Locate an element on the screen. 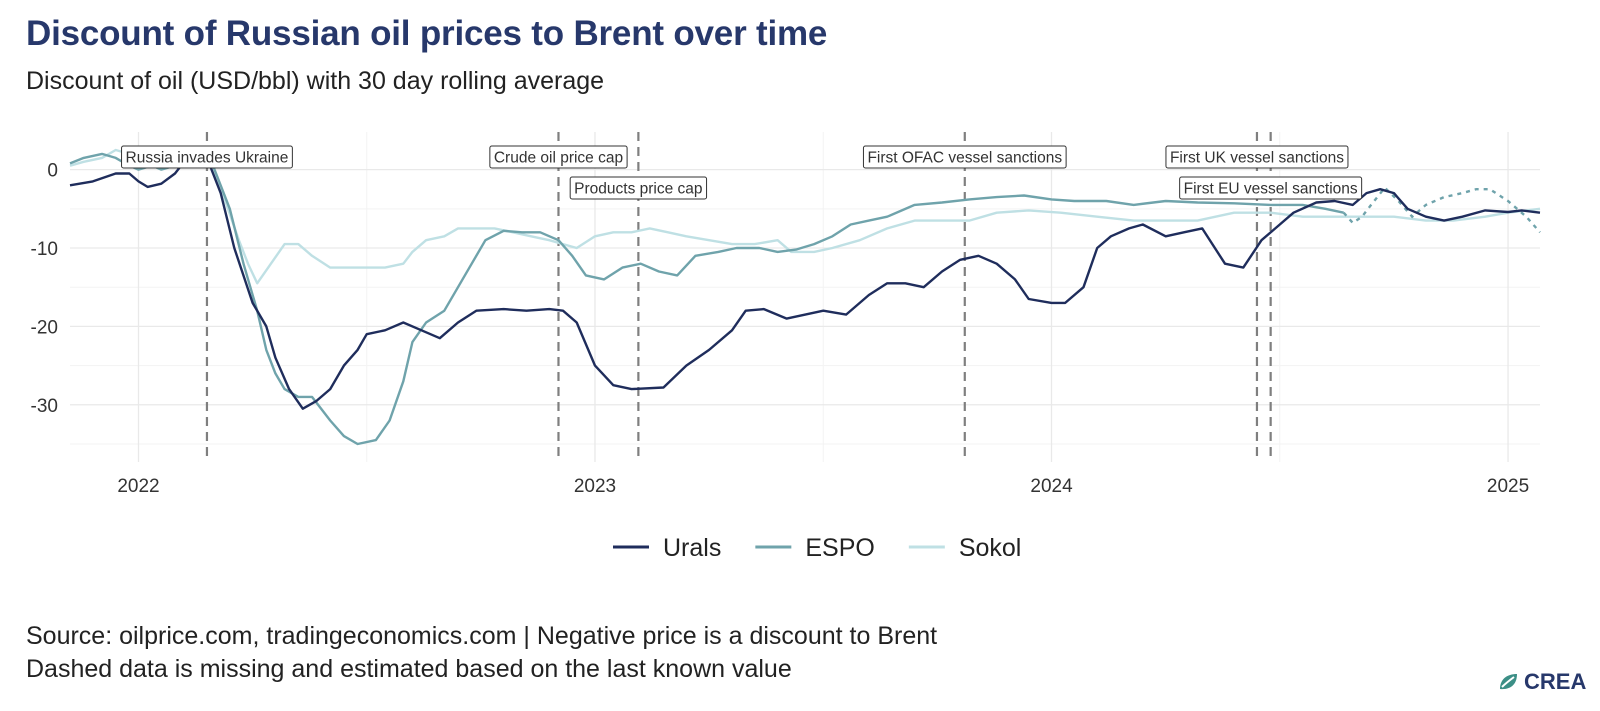  event-annotation: First UK vessel sanctions is located at coordinates (1257, 157).